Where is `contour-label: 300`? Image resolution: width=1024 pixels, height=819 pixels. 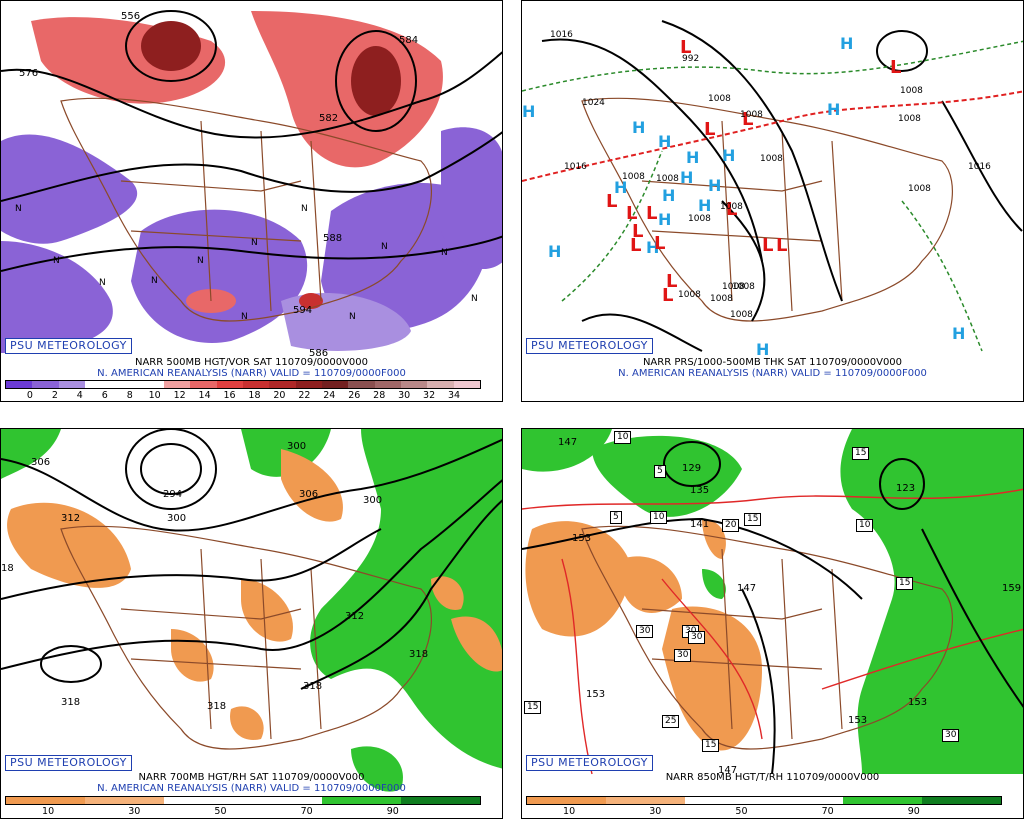
contour-label: 300 is located at coordinates (296, 446).